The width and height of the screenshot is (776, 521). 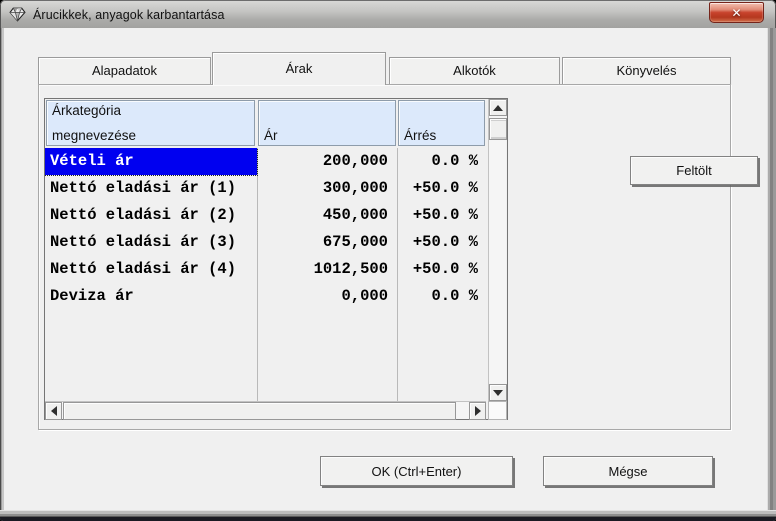 I want to click on arrow-down-icon, so click(x=498, y=392).